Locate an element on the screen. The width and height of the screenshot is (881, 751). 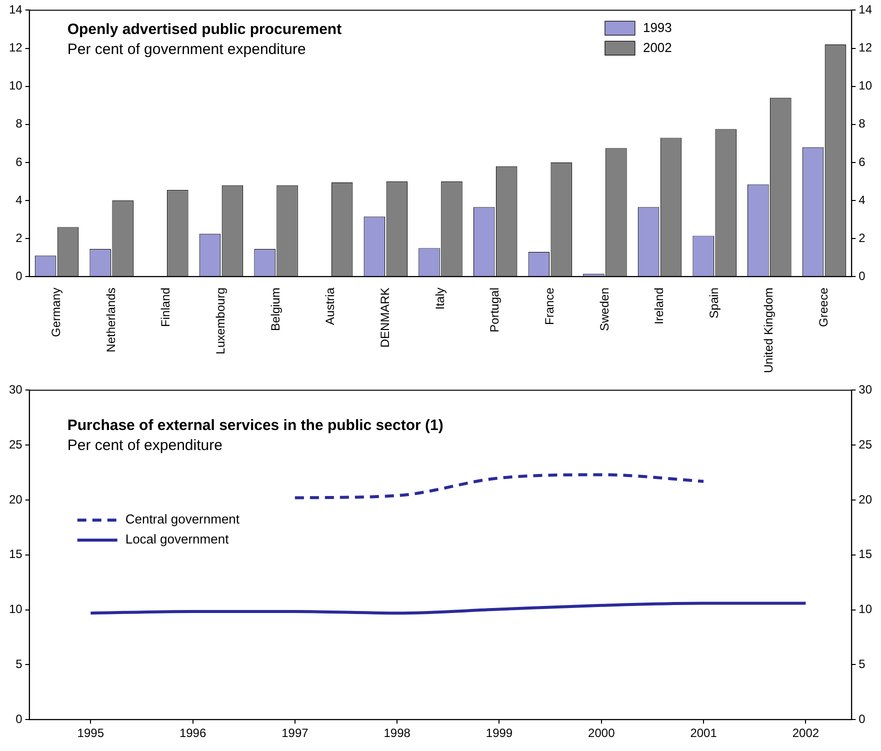
text: Per cent of expenditure is located at coordinates (144, 445).